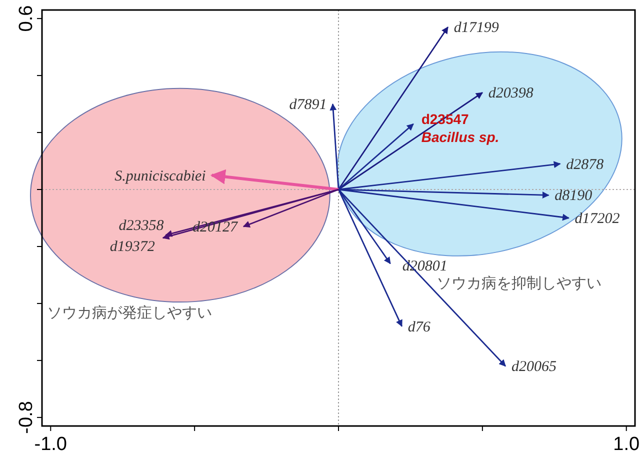 Image resolution: width=642 pixels, height=461 pixels. I want to click on annotation: ソウカ病を抑制しやすい, so click(519, 283).